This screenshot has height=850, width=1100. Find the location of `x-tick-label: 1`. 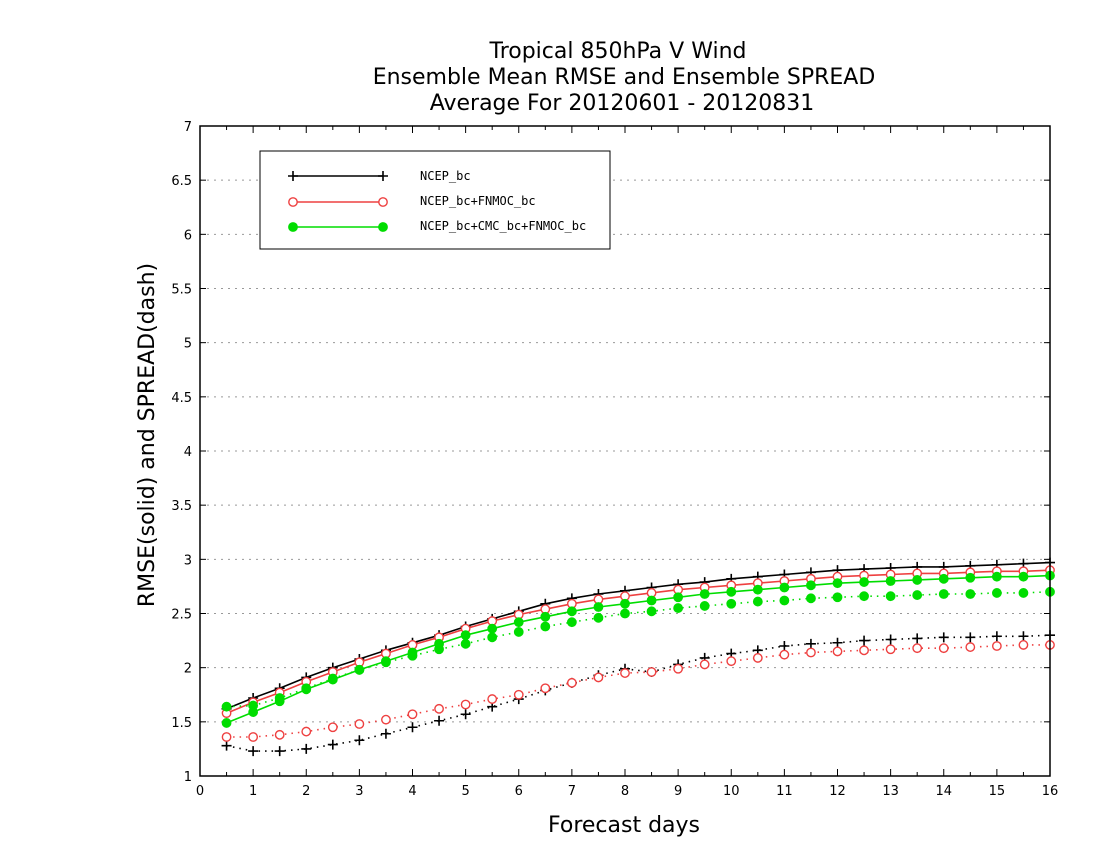

x-tick-label: 1 is located at coordinates (253, 791).